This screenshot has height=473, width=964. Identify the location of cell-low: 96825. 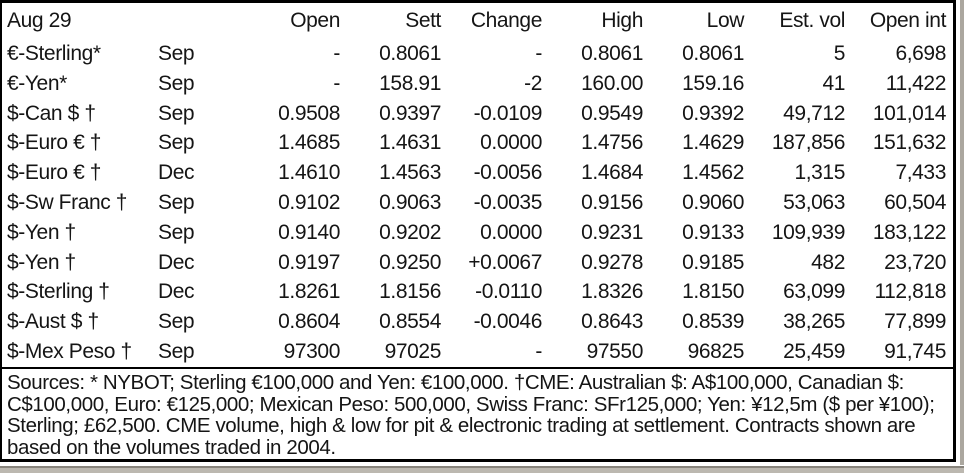
(716, 351).